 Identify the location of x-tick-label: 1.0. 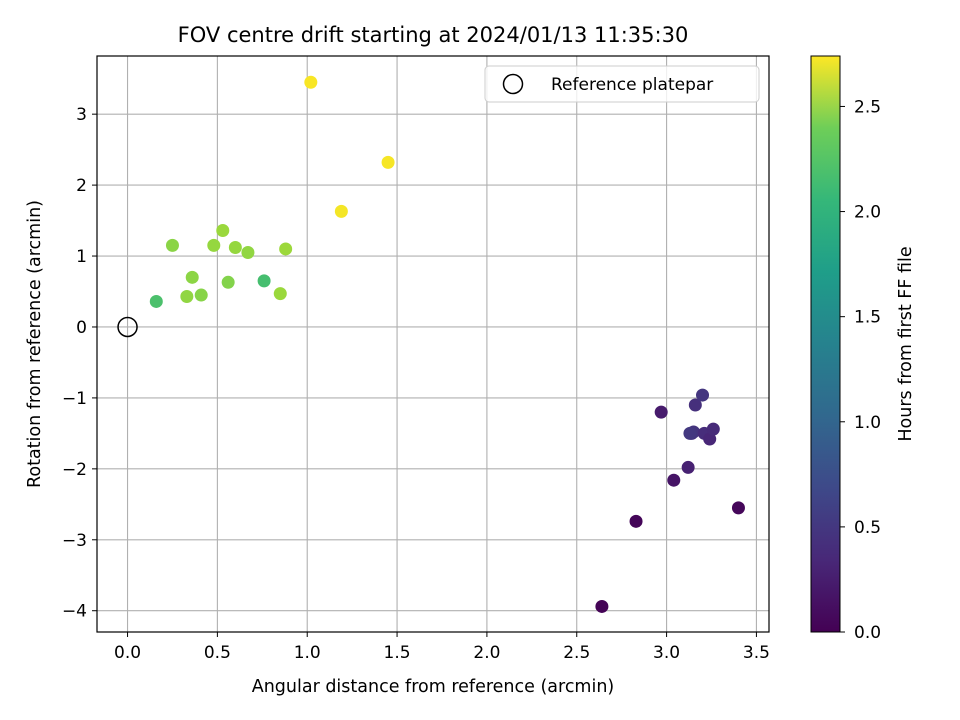
(307, 653).